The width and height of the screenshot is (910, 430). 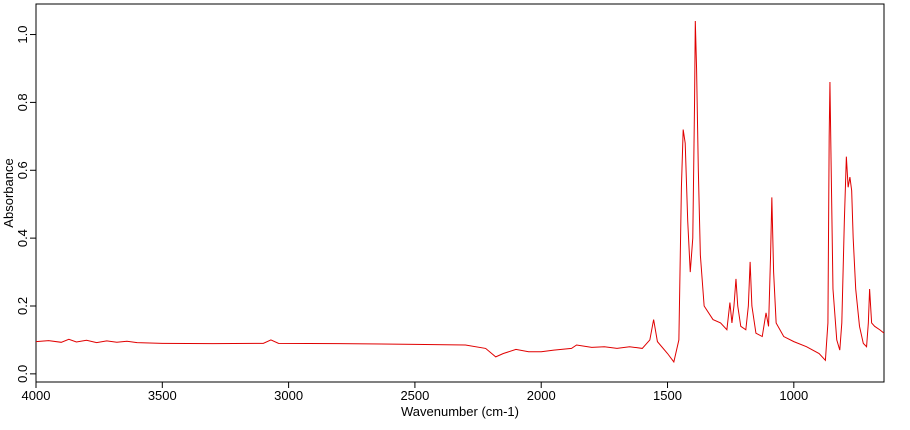 What do you see at coordinates (22, 374) in the screenshot?
I see `y-tick-label: 0.0` at bounding box center [22, 374].